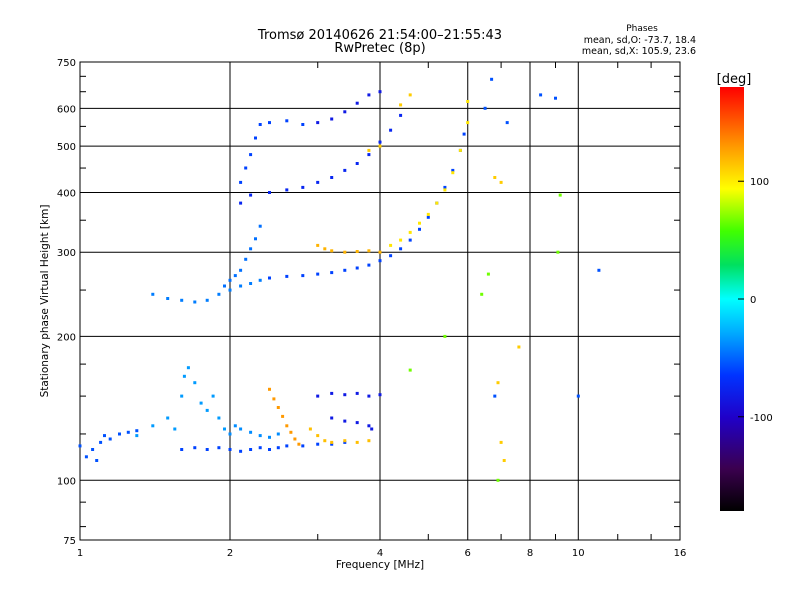 The image size is (800, 600). Describe the element at coordinates (230, 553) in the screenshot. I see `x-tick-label: 2` at that location.